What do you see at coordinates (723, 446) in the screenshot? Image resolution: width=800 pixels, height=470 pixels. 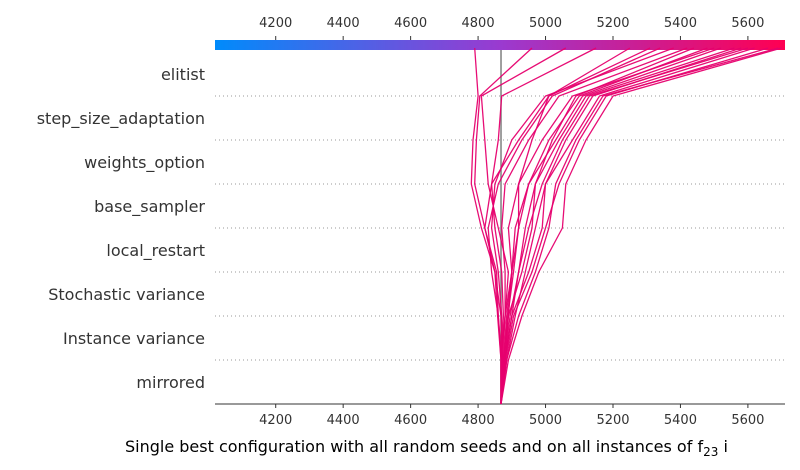 I see `x-axis-label-tail: i` at bounding box center [723, 446].